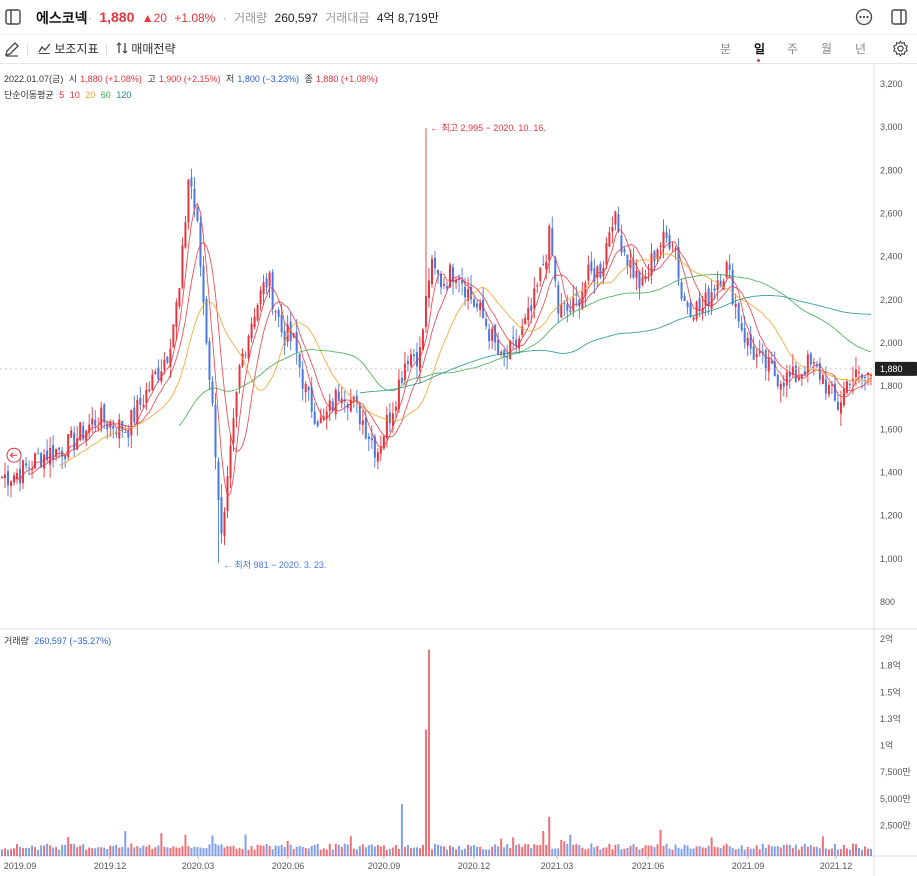 The image size is (917, 876). I want to click on period-tab-day: 일, so click(760, 49).